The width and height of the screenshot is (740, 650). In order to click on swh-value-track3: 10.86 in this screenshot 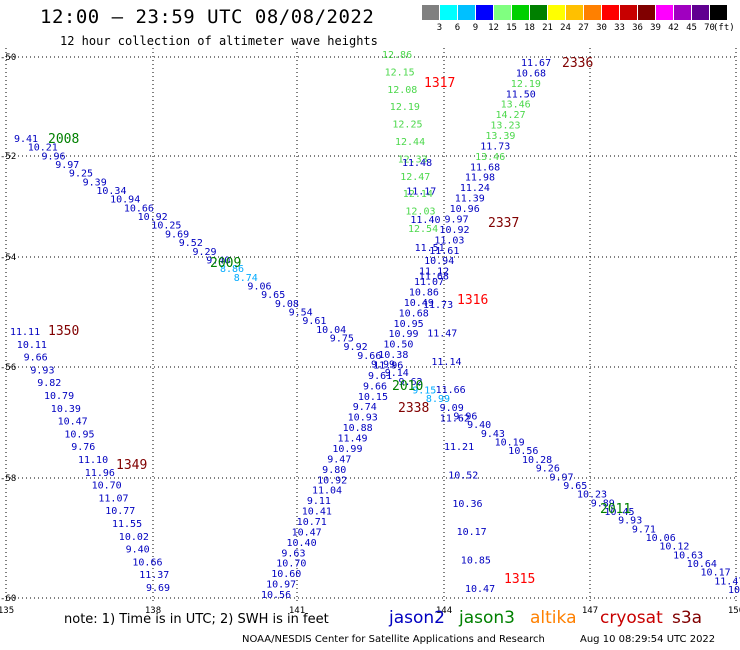, I will do `click(424, 292)`.